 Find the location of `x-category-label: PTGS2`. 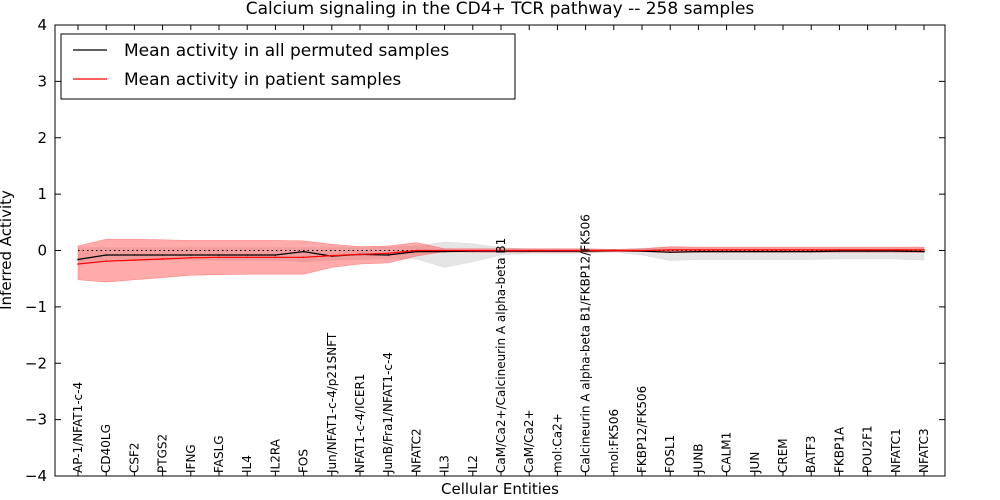

x-category-label: PTGS2 is located at coordinates (163, 453).